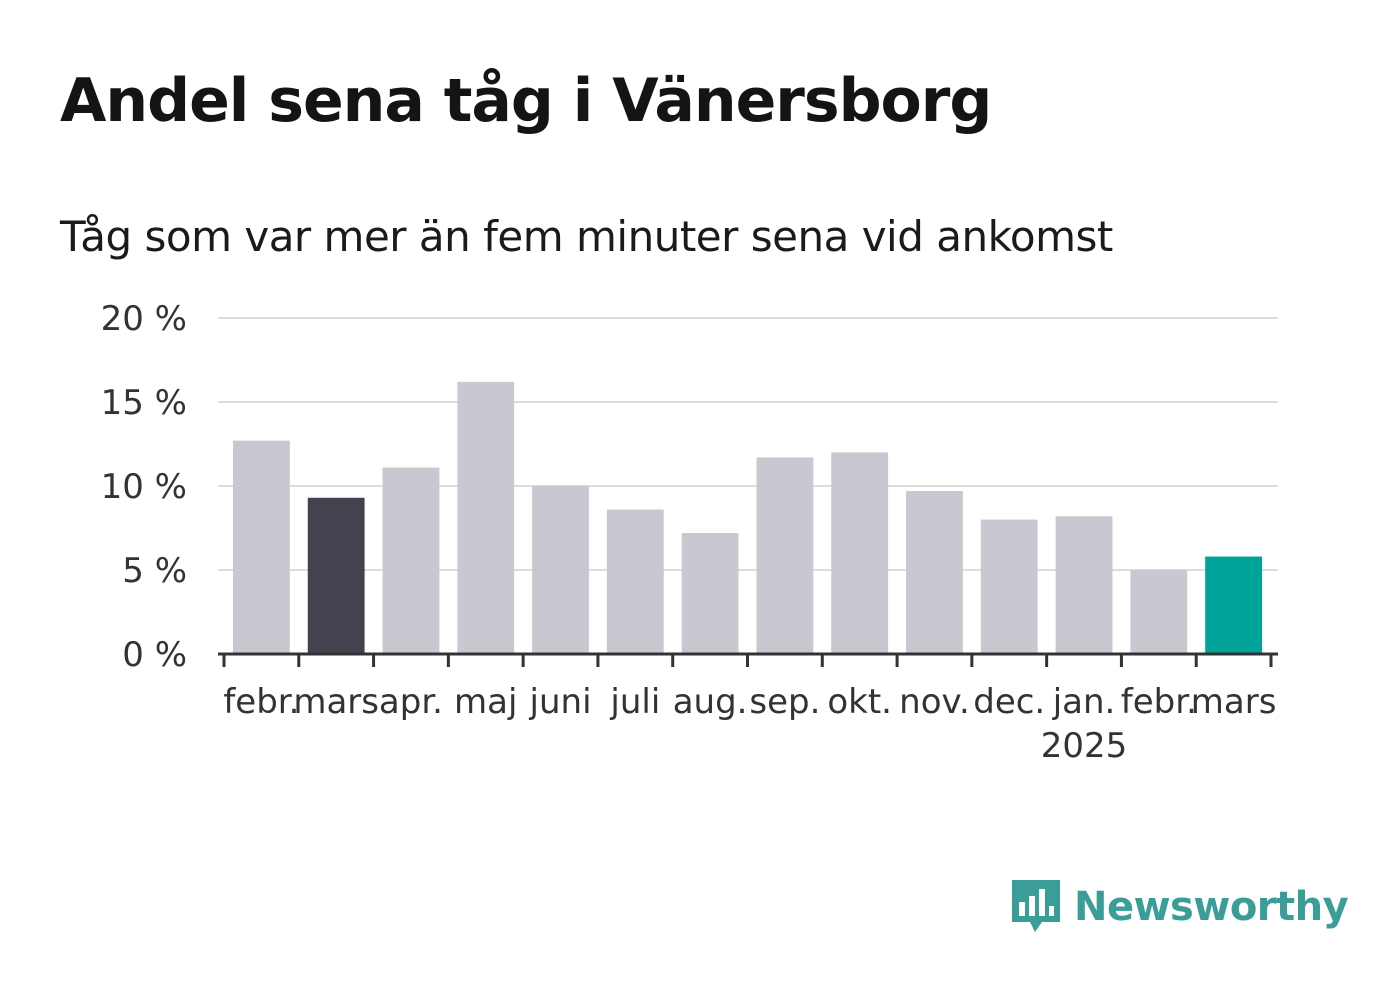  What do you see at coordinates (1211, 907) in the screenshot?
I see `logo-text: Newsworthy` at bounding box center [1211, 907].